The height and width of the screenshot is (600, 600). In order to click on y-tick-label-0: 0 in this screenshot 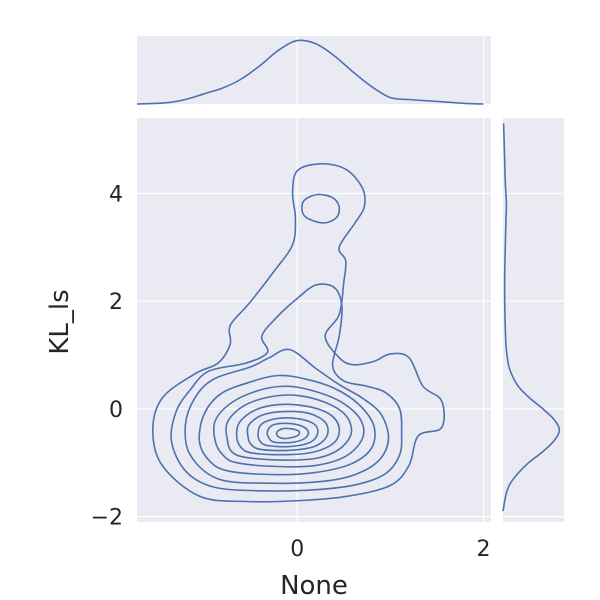, I will do `click(116, 410)`.